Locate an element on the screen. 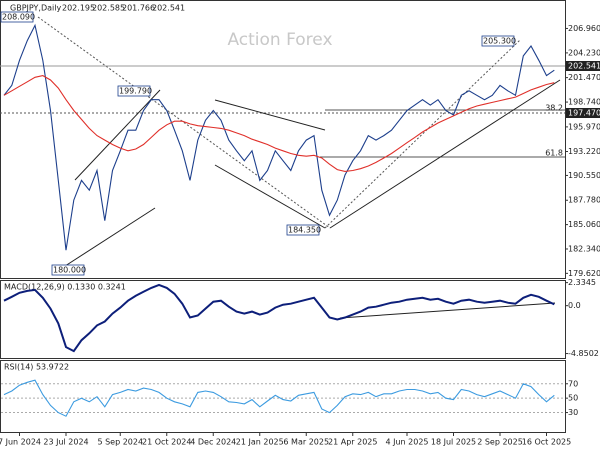 This screenshot has height=450, width=600. annotation: 197.470 is located at coordinates (584, 113).